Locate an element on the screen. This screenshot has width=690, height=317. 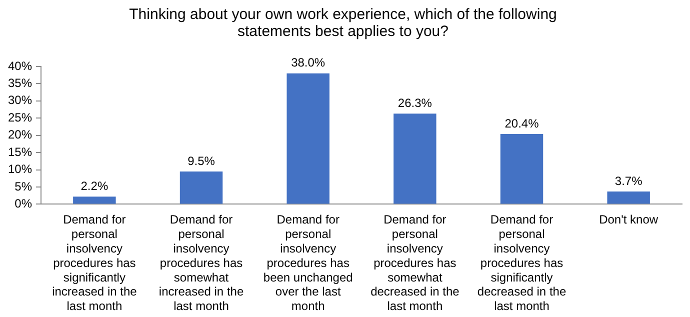
y-tick-label: 5% is located at coordinates (23, 186).